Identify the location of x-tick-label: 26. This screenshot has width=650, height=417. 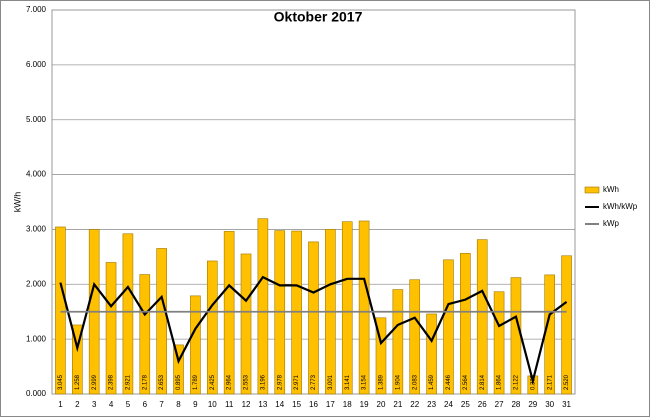
(482, 404).